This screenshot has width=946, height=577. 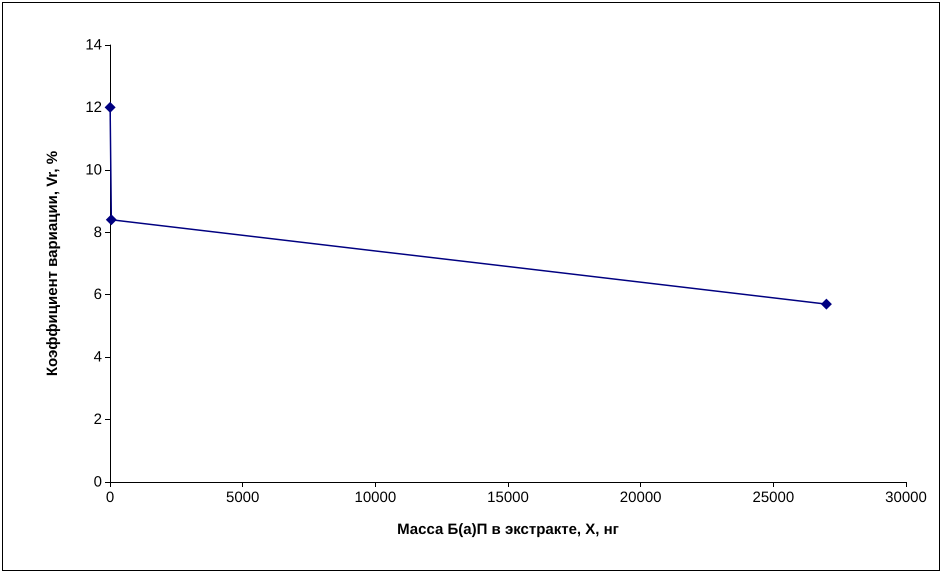 What do you see at coordinates (906, 497) in the screenshot?
I see `x-tick-label: 30000` at bounding box center [906, 497].